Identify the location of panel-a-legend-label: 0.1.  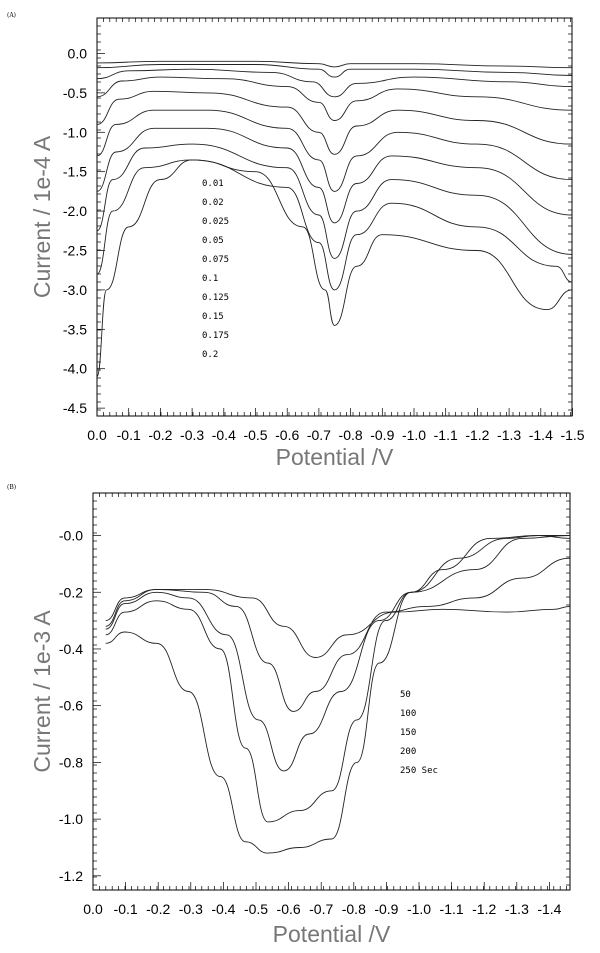
(210, 279).